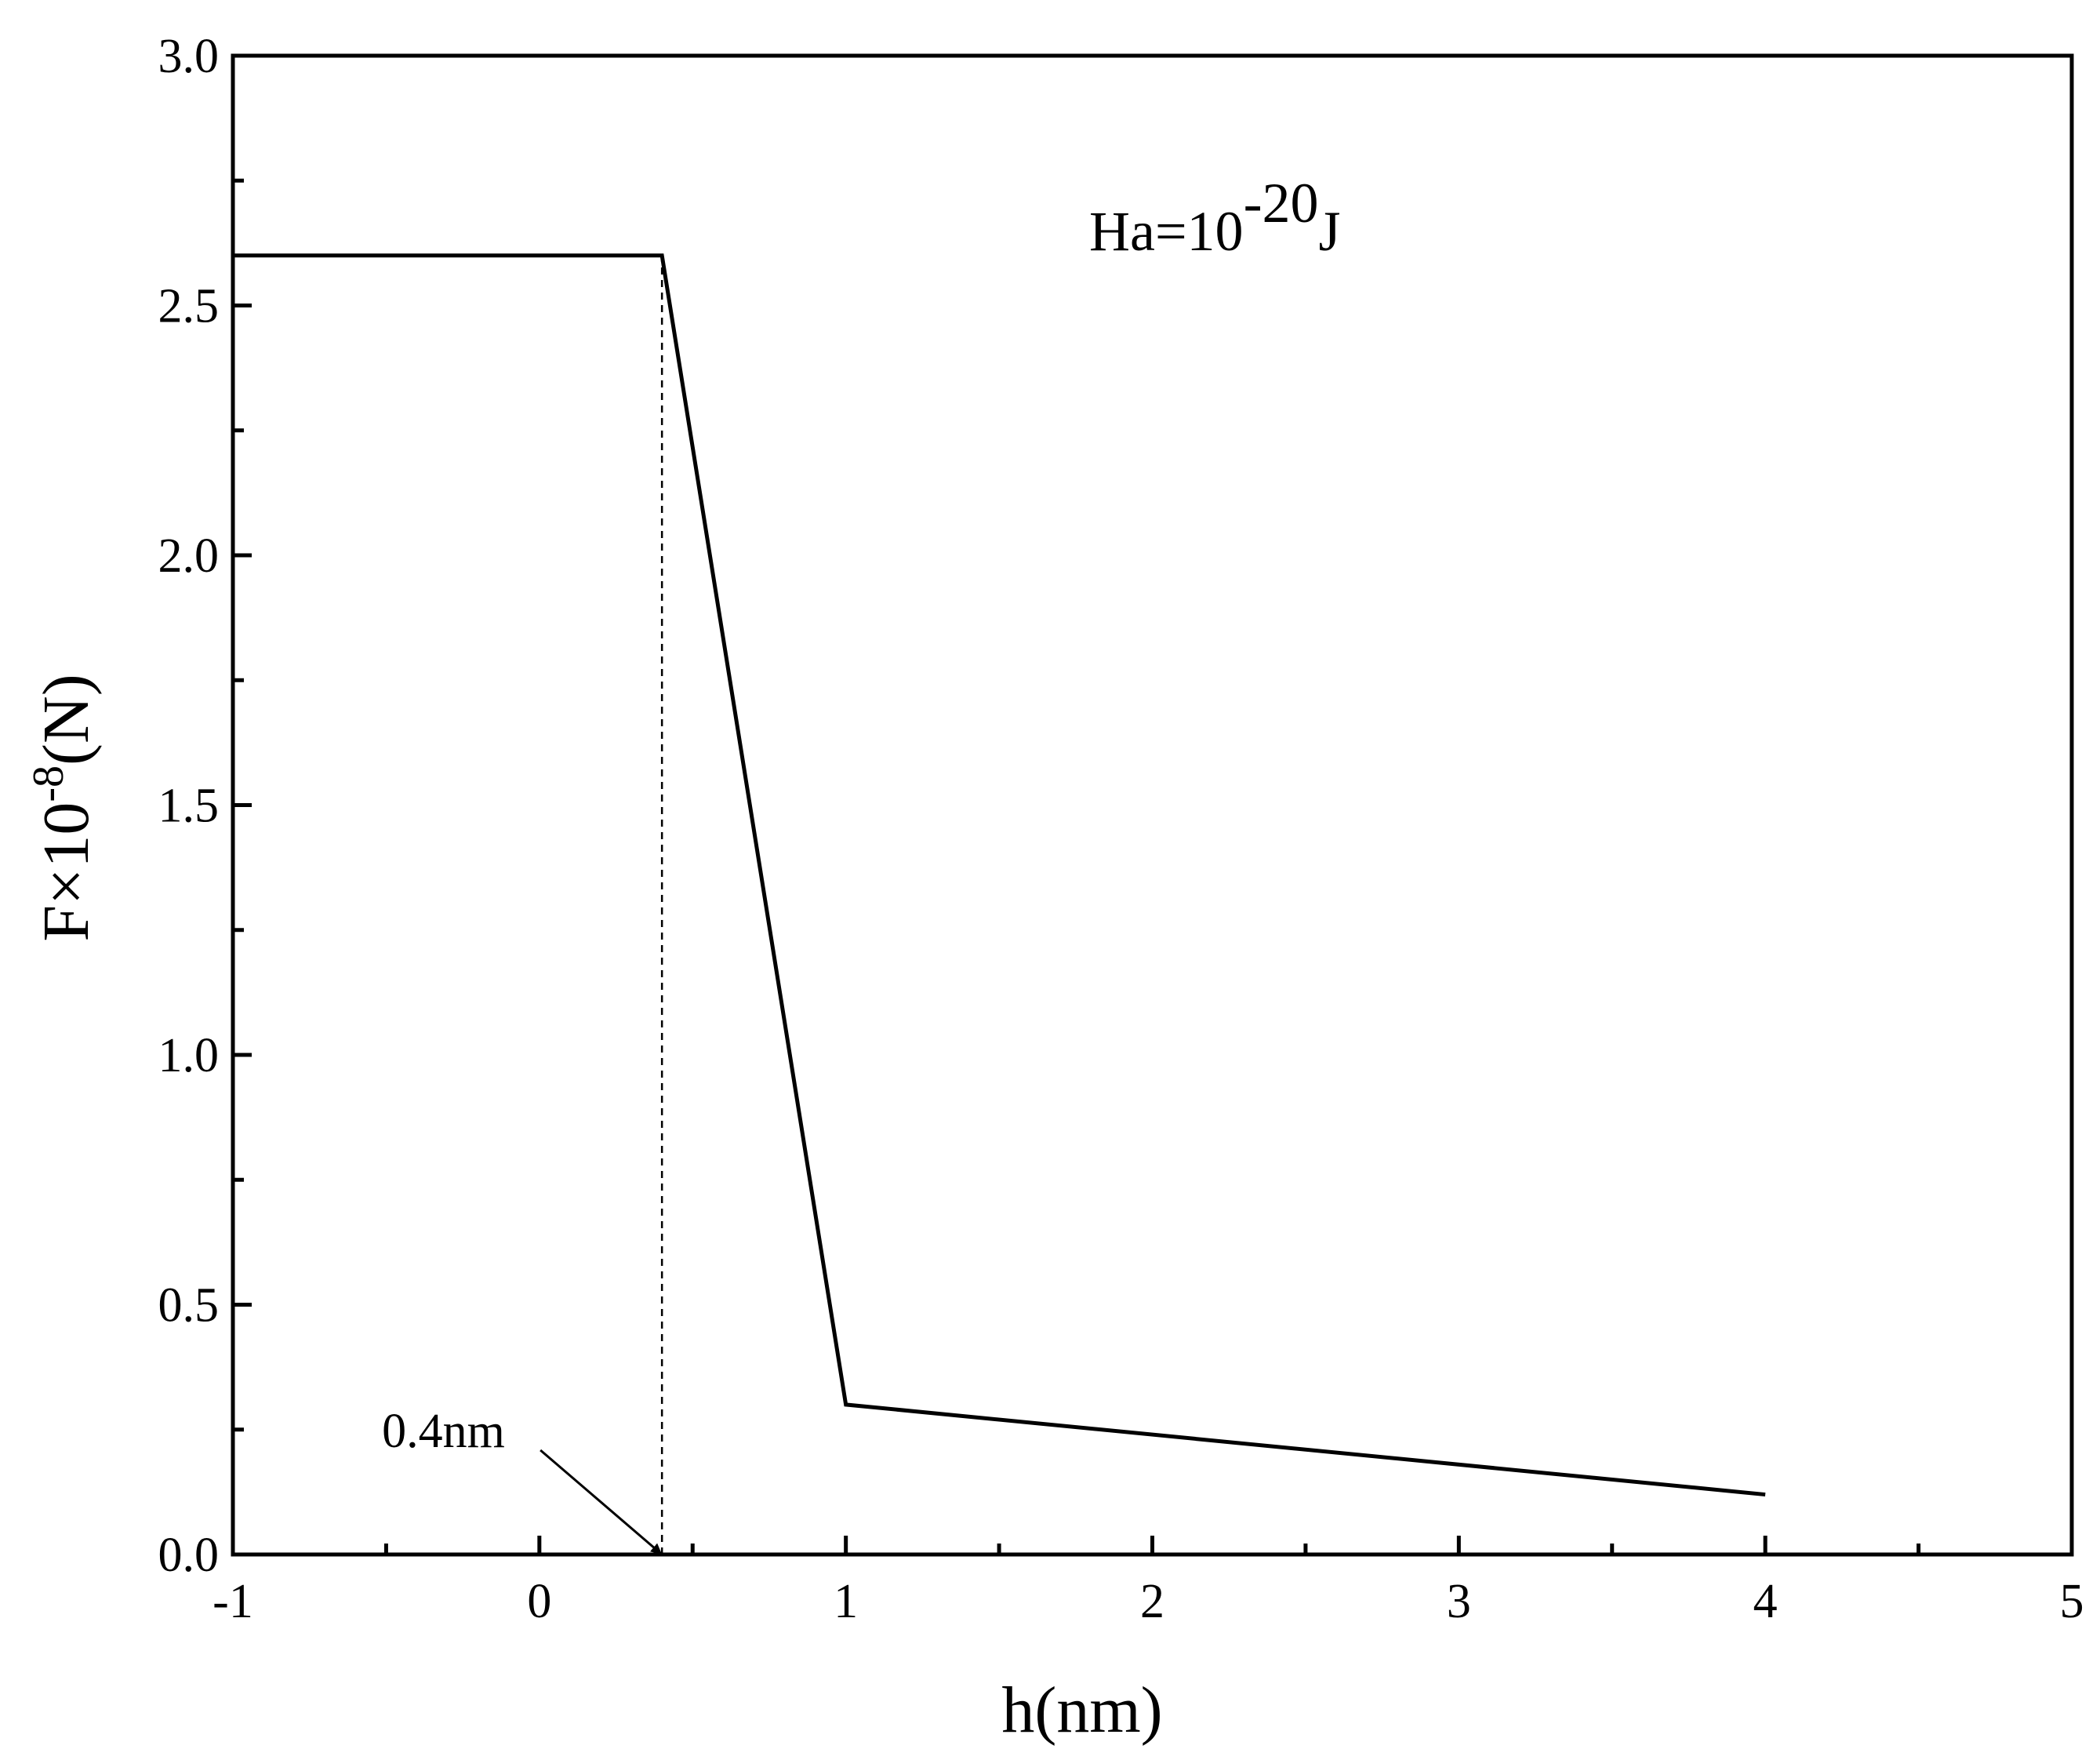 Image resolution: width=2100 pixels, height=1749 pixels. I want to click on annotation-text: 0.4nm, so click(443, 1431).